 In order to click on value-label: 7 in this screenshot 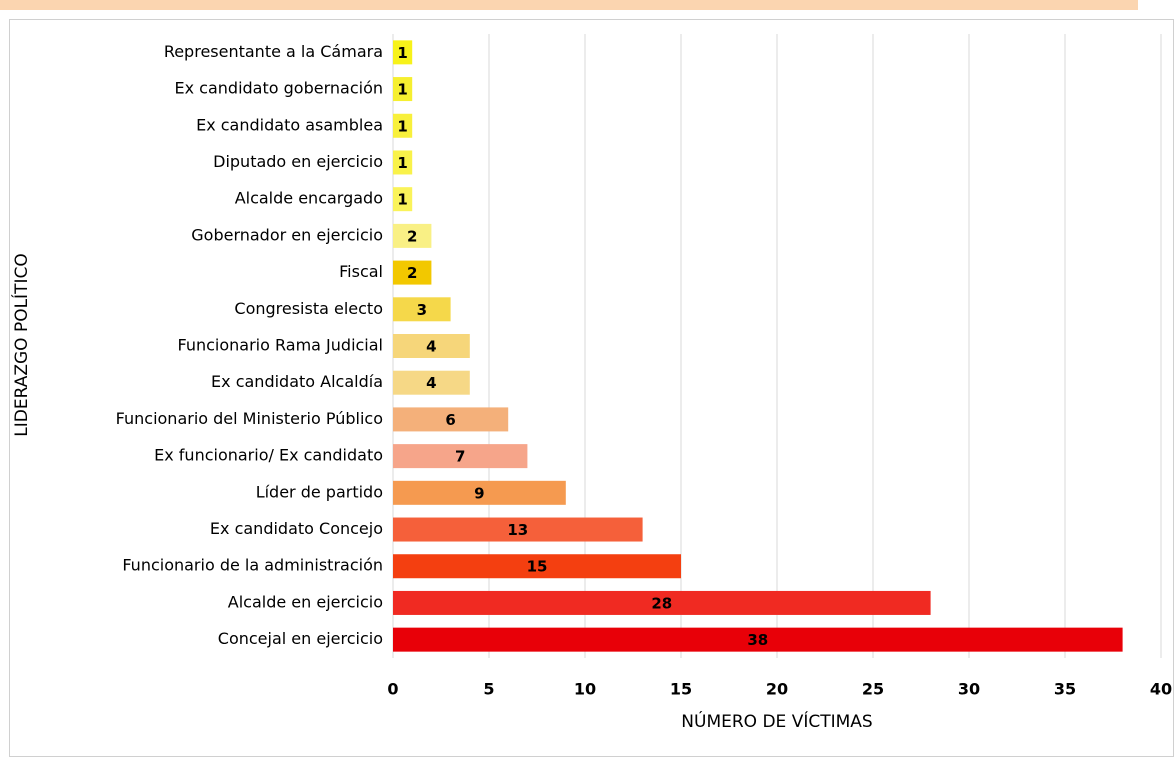, I will do `click(460, 457)`.